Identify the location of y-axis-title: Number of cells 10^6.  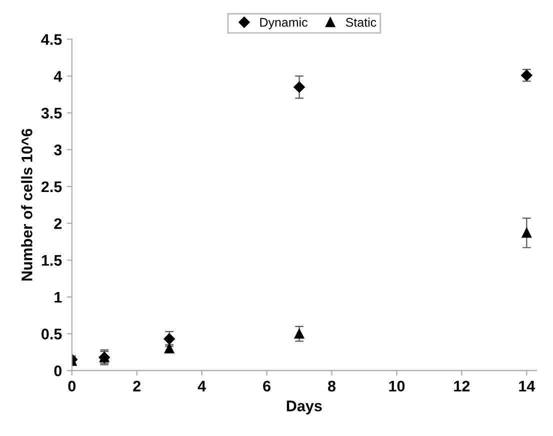
(26, 204).